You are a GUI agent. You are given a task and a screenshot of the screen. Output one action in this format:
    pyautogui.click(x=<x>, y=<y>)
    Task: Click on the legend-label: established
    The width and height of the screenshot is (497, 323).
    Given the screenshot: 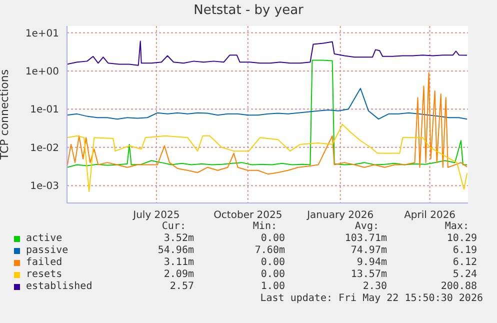 What is the action you would take?
    pyautogui.click(x=59, y=286)
    